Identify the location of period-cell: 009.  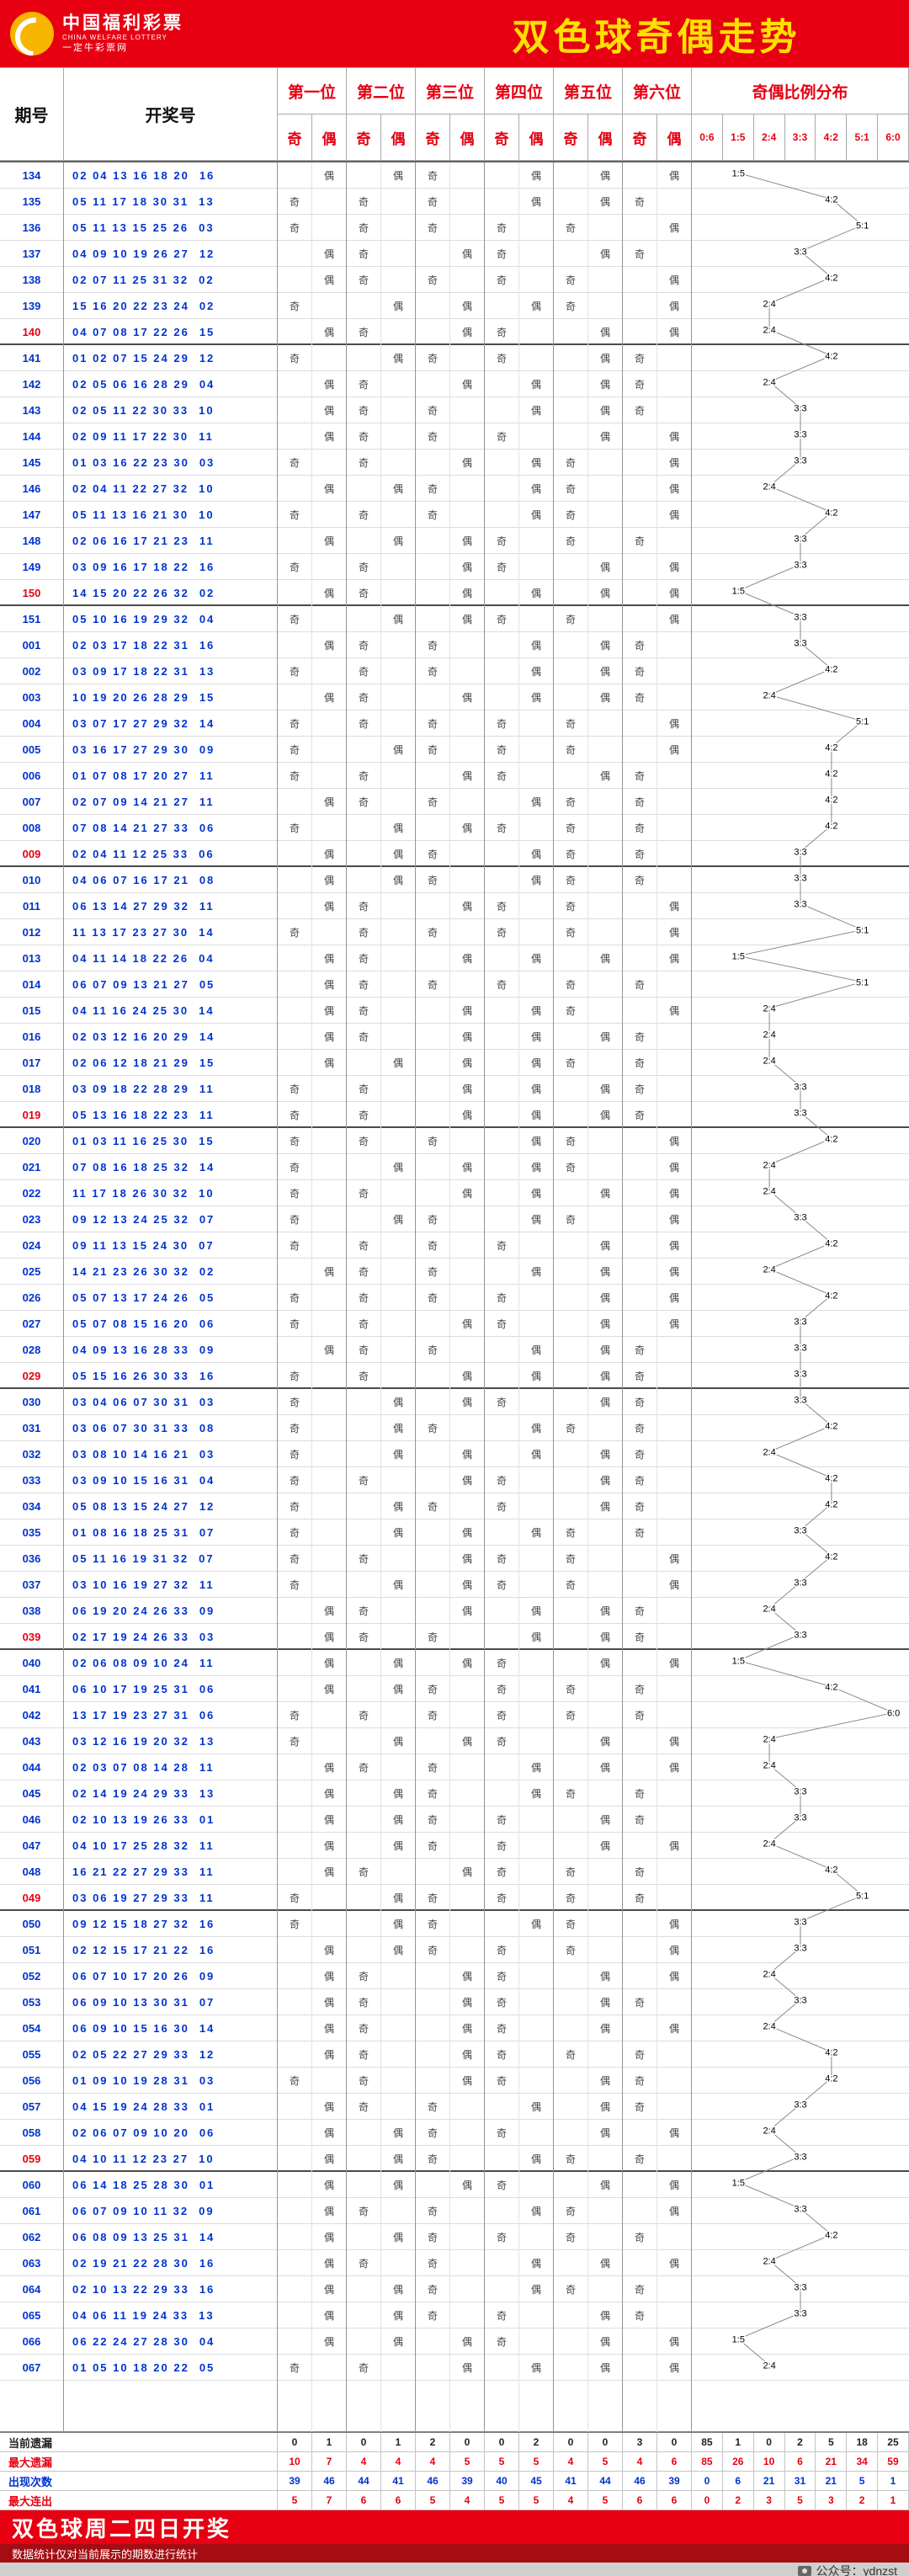
(32, 854).